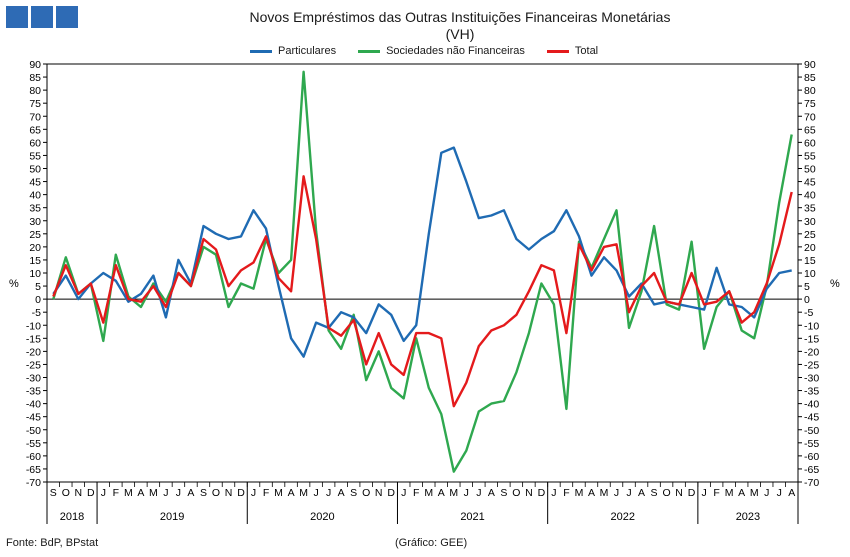  Describe the element at coordinates (35, 183) in the screenshot. I see `y-tick-label-left: 45` at that location.